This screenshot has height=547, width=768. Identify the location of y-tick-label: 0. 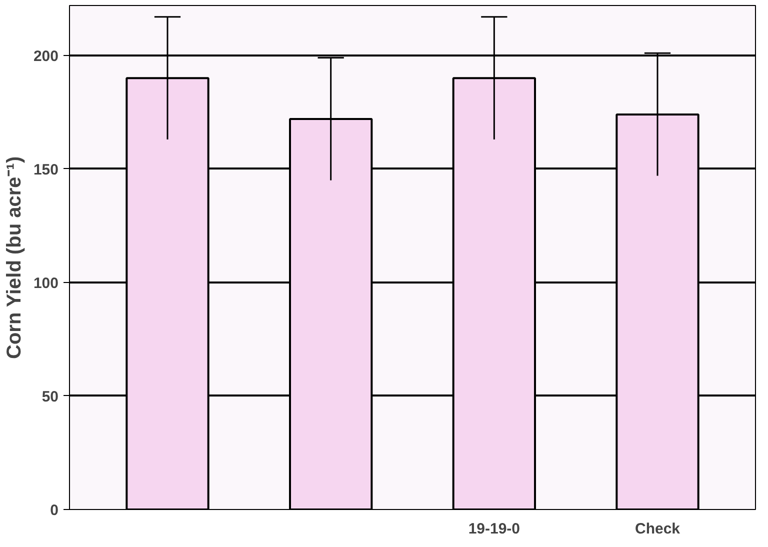
(54, 510).